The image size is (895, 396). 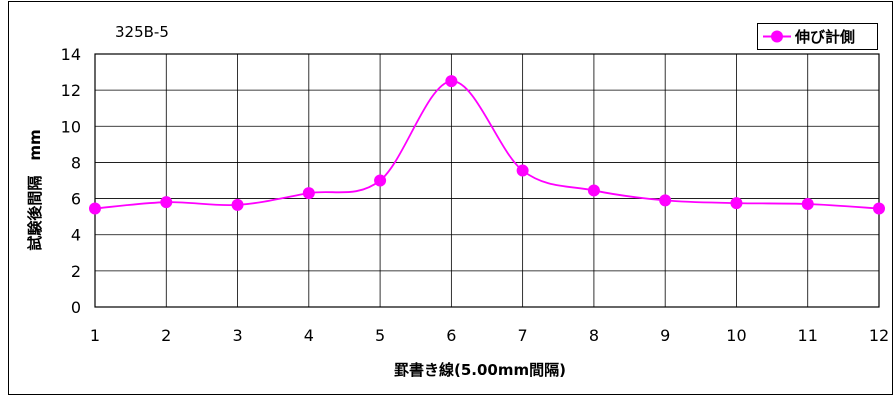 What do you see at coordinates (76, 307) in the screenshot?
I see `y-tick-label: 0` at bounding box center [76, 307].